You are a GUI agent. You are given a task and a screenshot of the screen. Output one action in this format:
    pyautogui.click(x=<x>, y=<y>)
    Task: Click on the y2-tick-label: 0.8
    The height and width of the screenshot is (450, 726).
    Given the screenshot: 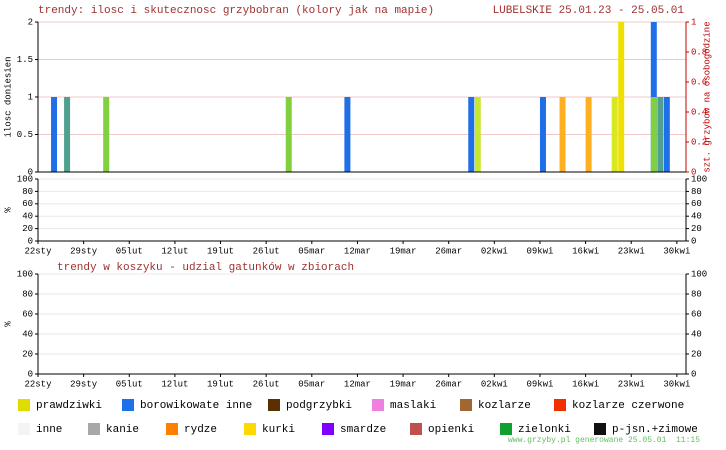 What is the action you would take?
    pyautogui.click(x=699, y=52)
    